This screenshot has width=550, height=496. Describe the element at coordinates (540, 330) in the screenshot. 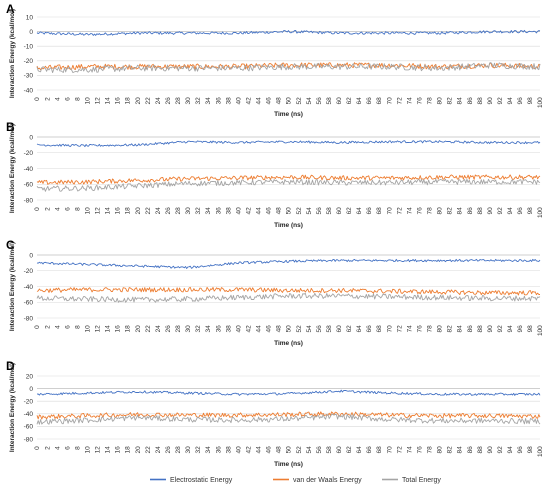

I see `x-tick-label: 100` at that location.